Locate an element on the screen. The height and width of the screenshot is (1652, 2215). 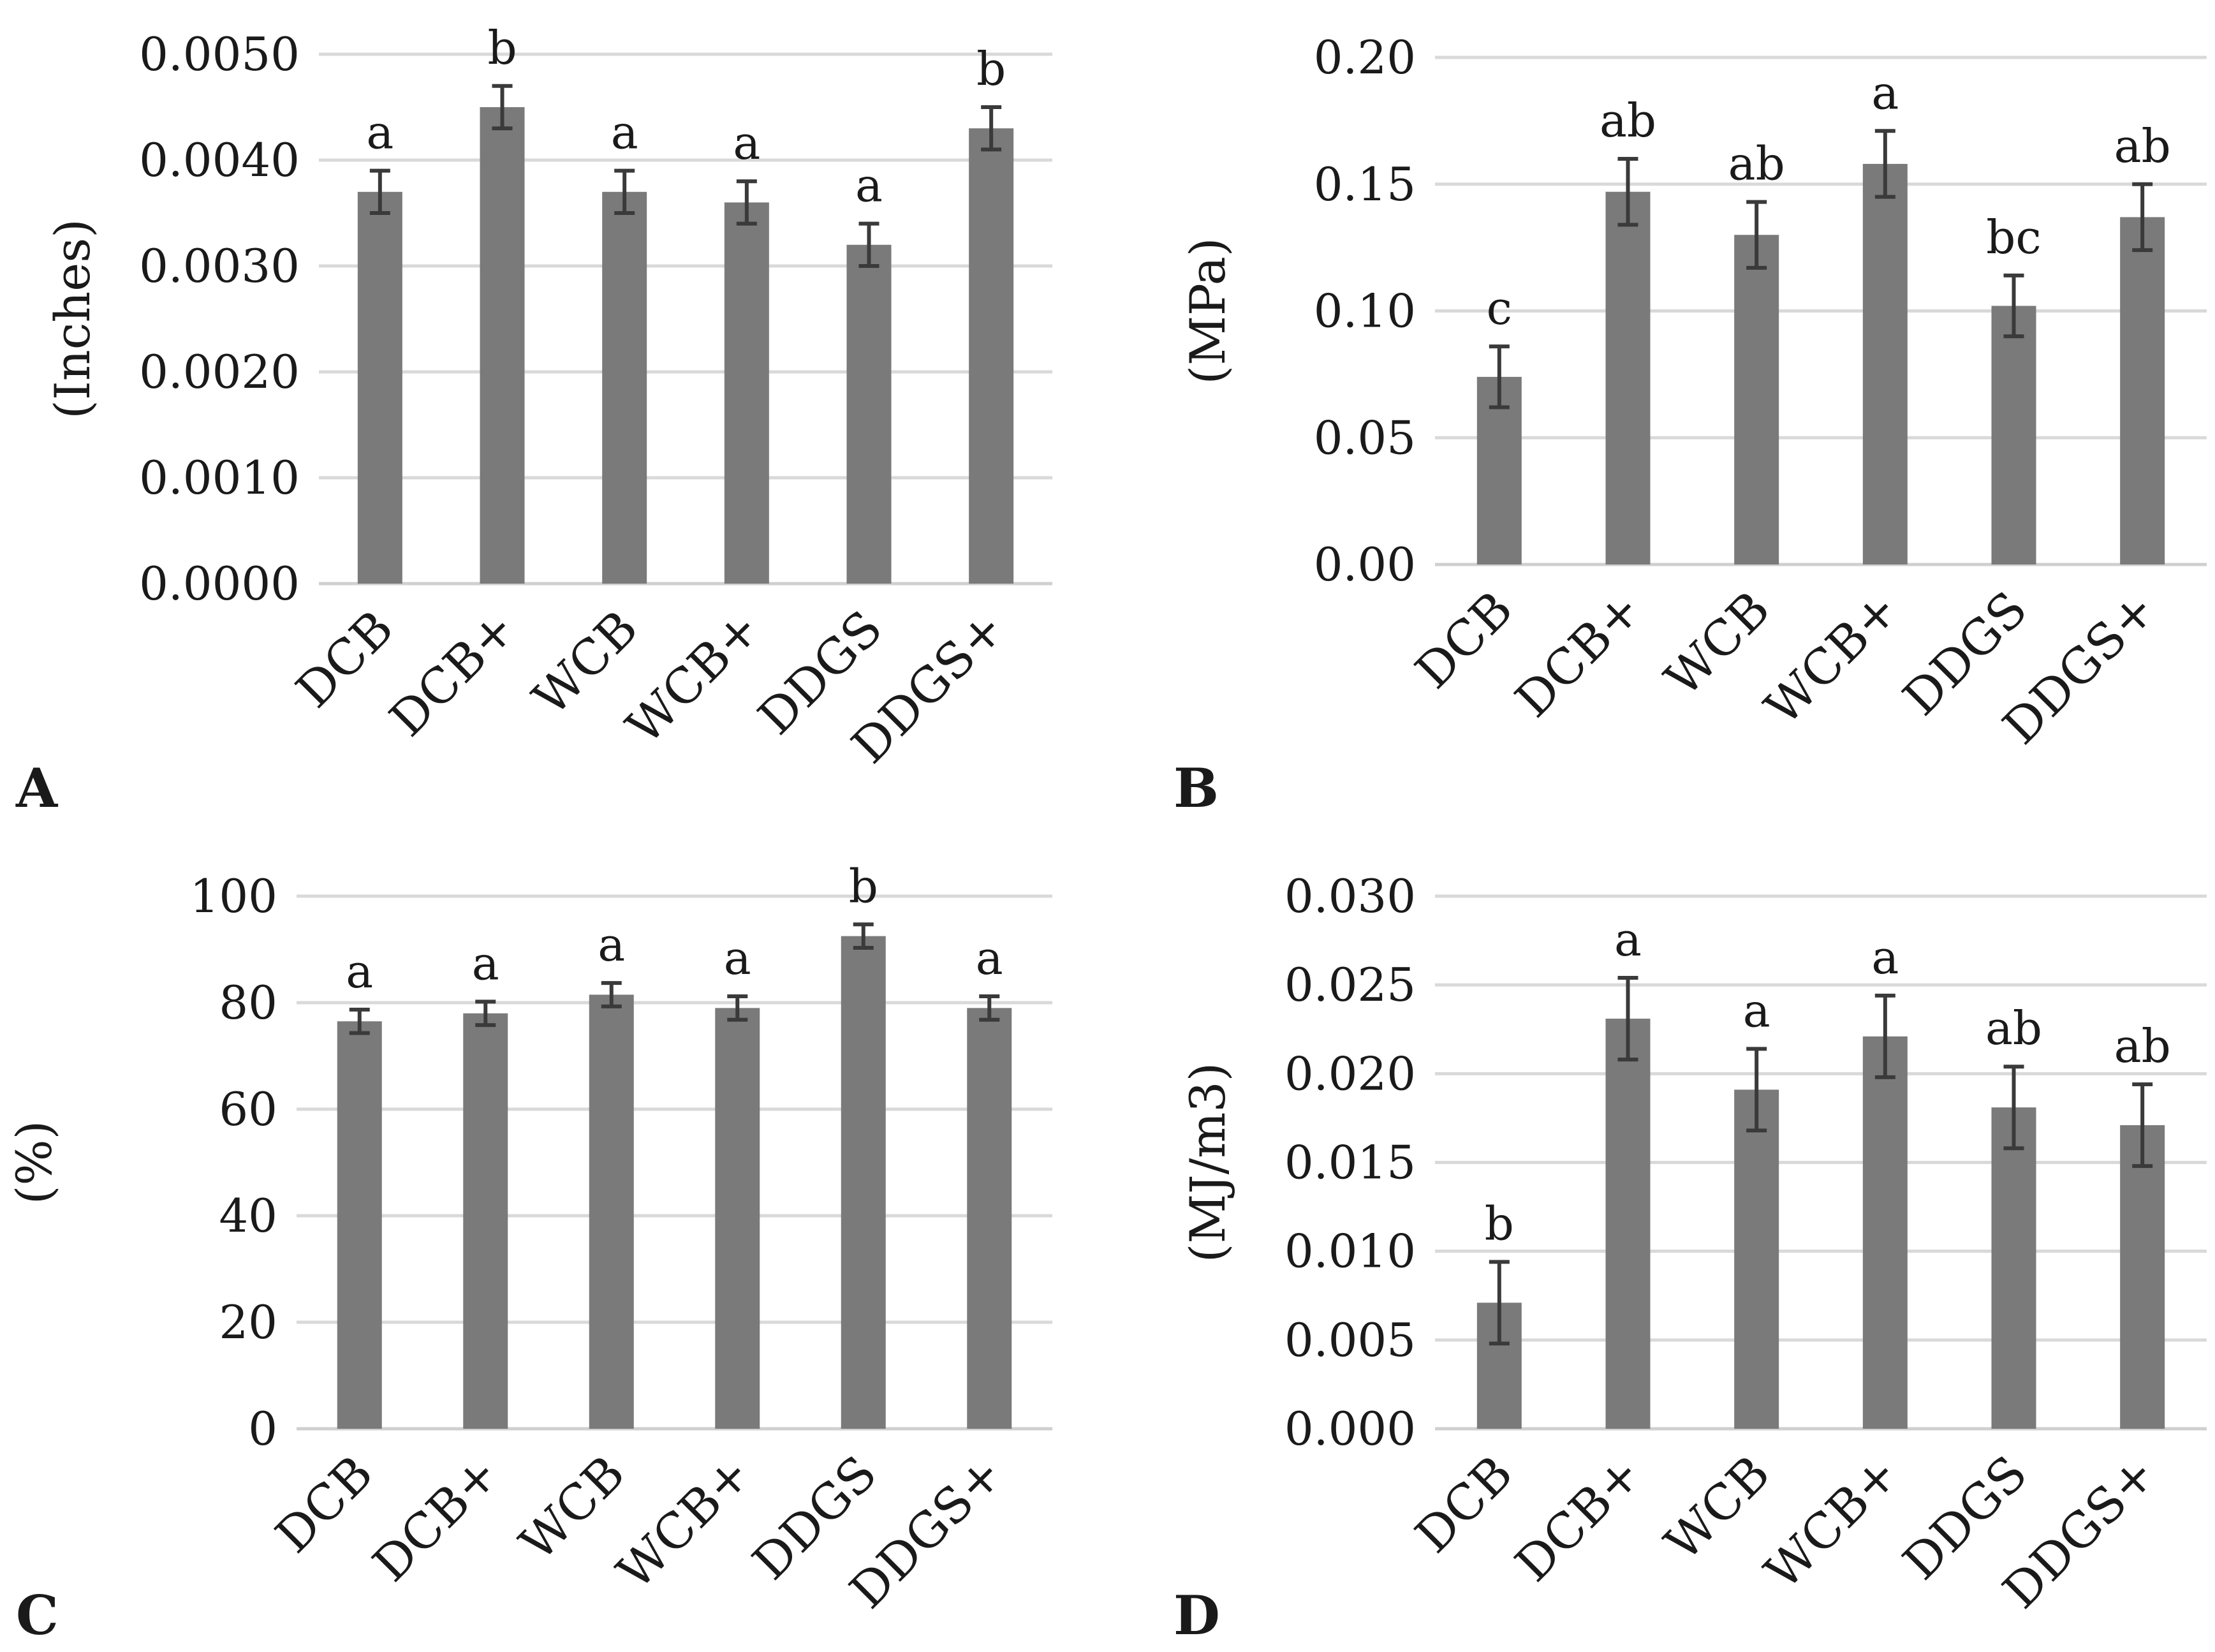
y-tick-label: 0.0010 is located at coordinates (219, 478).